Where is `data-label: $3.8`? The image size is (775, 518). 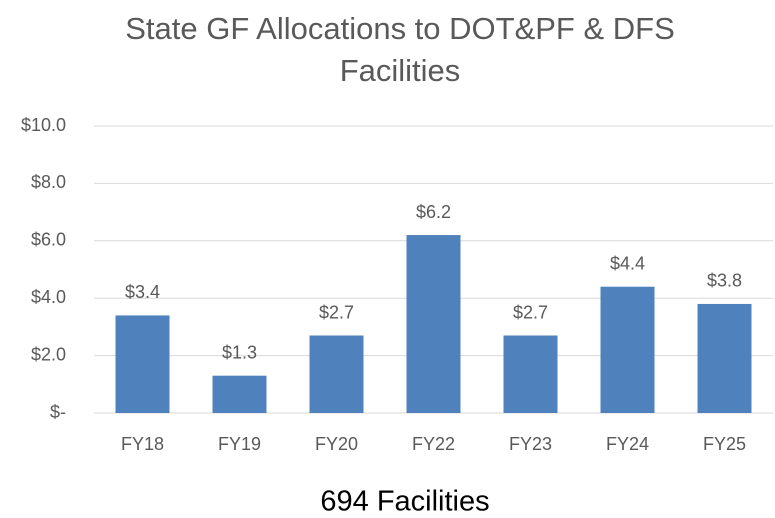 data-label: $3.8 is located at coordinates (724, 281).